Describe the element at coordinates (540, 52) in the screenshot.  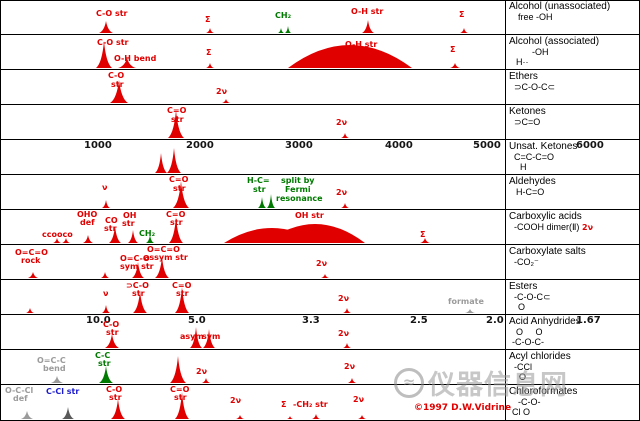
I see `functional-group-structure: -OH` at that location.